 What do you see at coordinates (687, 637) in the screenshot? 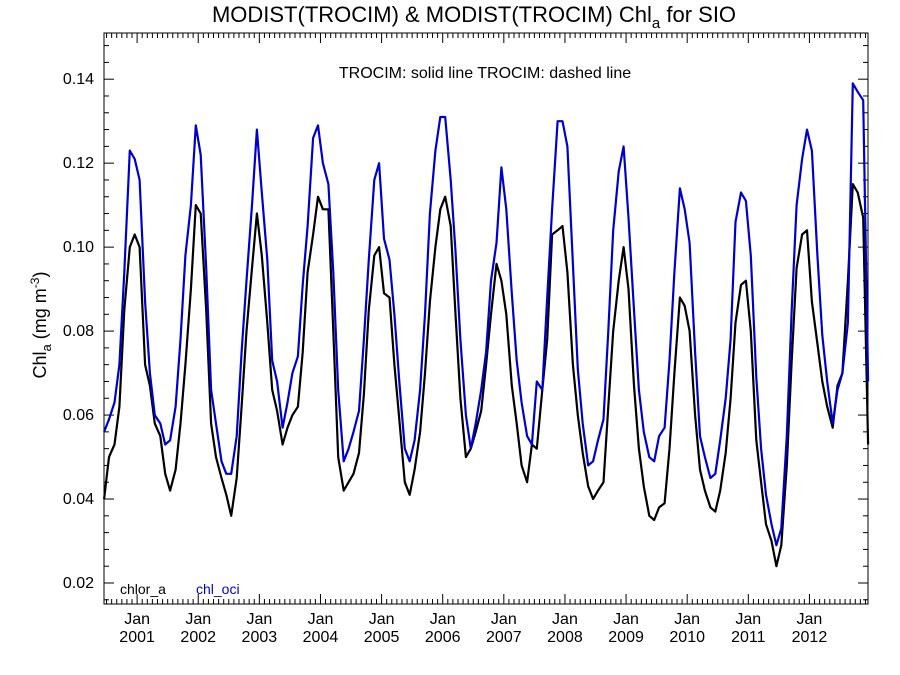
I see `x-tick-label-year: 2010` at bounding box center [687, 637].